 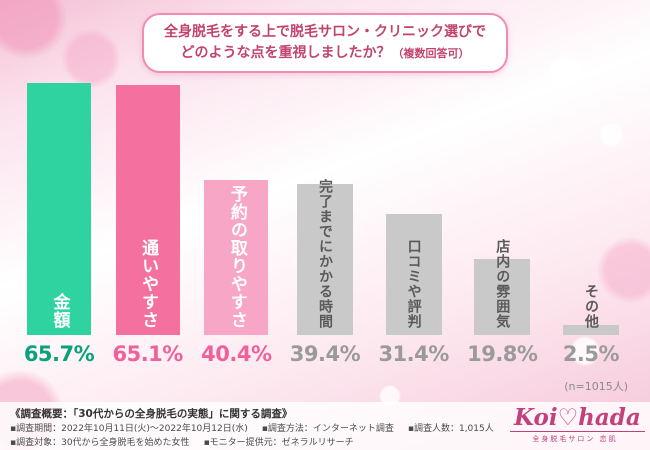 What do you see at coordinates (591, 223) in the screenshot?
I see `bar-column: その他 2.5%` at bounding box center [591, 223].